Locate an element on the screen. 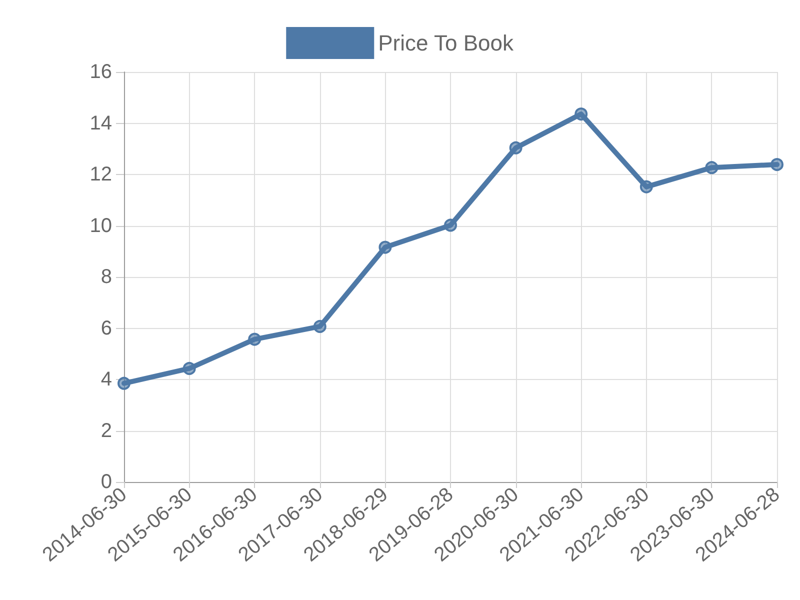 The width and height of the screenshot is (800, 600). y-tick-label: 8 is located at coordinates (106, 277).